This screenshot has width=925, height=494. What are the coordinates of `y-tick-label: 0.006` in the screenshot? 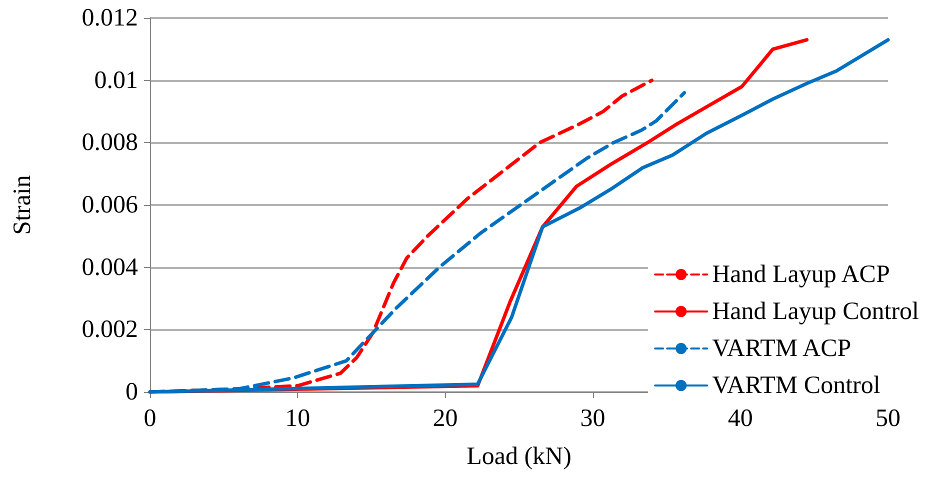 It's located at (110, 205).